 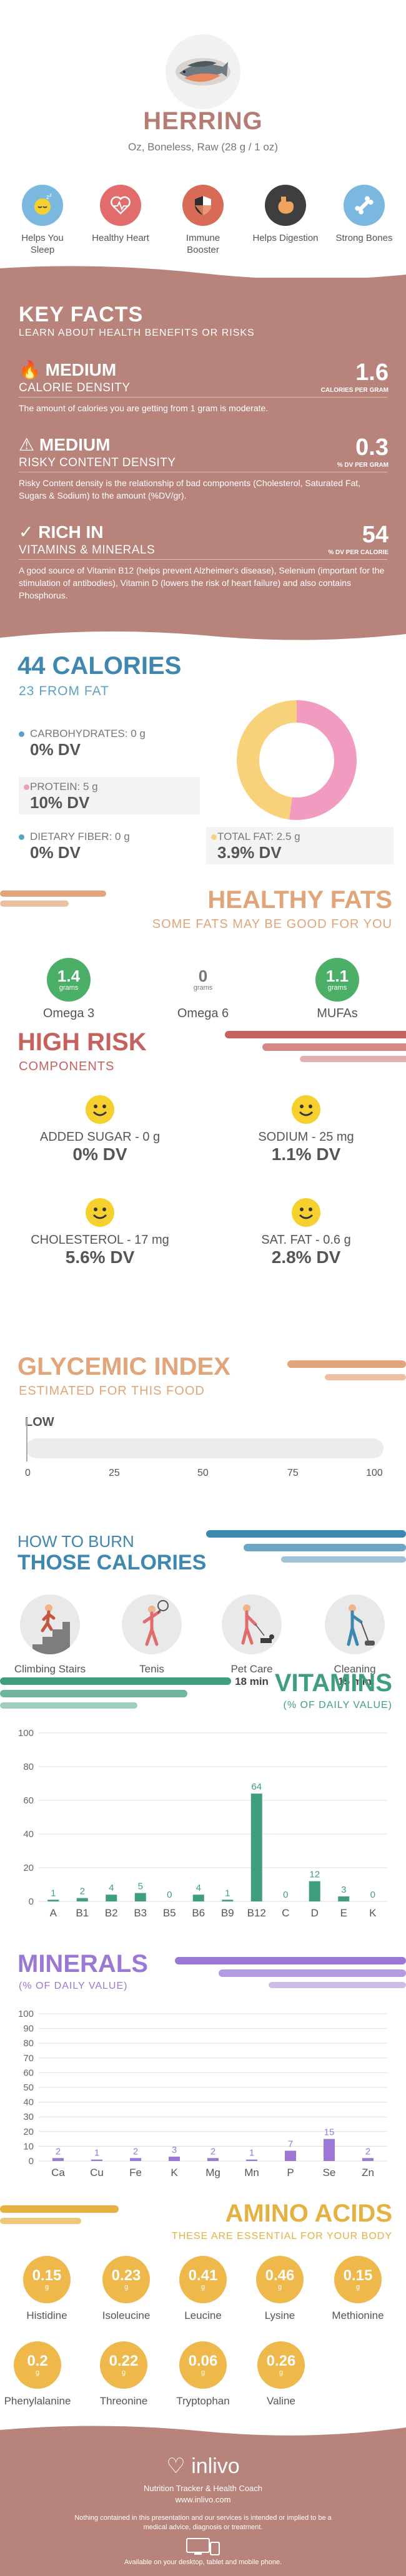 I want to click on amino-circle: 0.2 g, so click(x=37, y=2365).